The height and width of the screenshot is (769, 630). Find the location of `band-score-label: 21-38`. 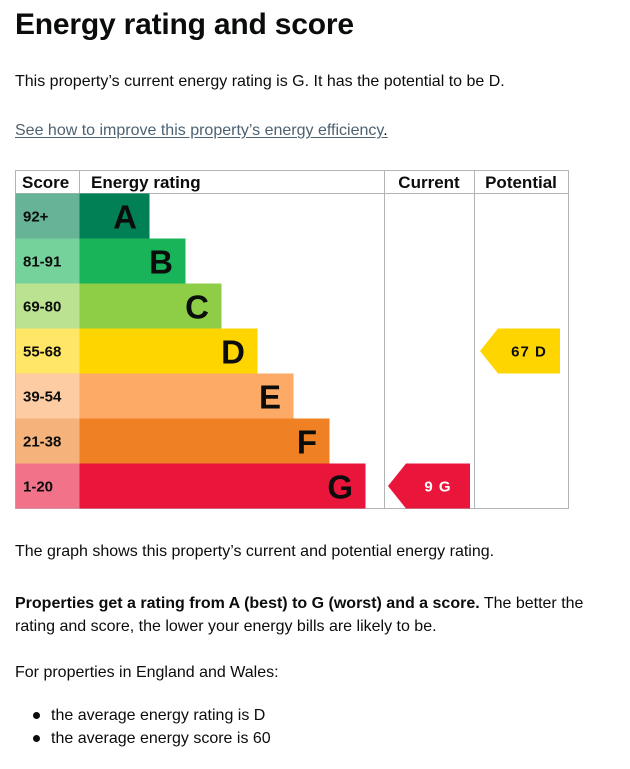

band-score-label: 21-38 is located at coordinates (42, 442).